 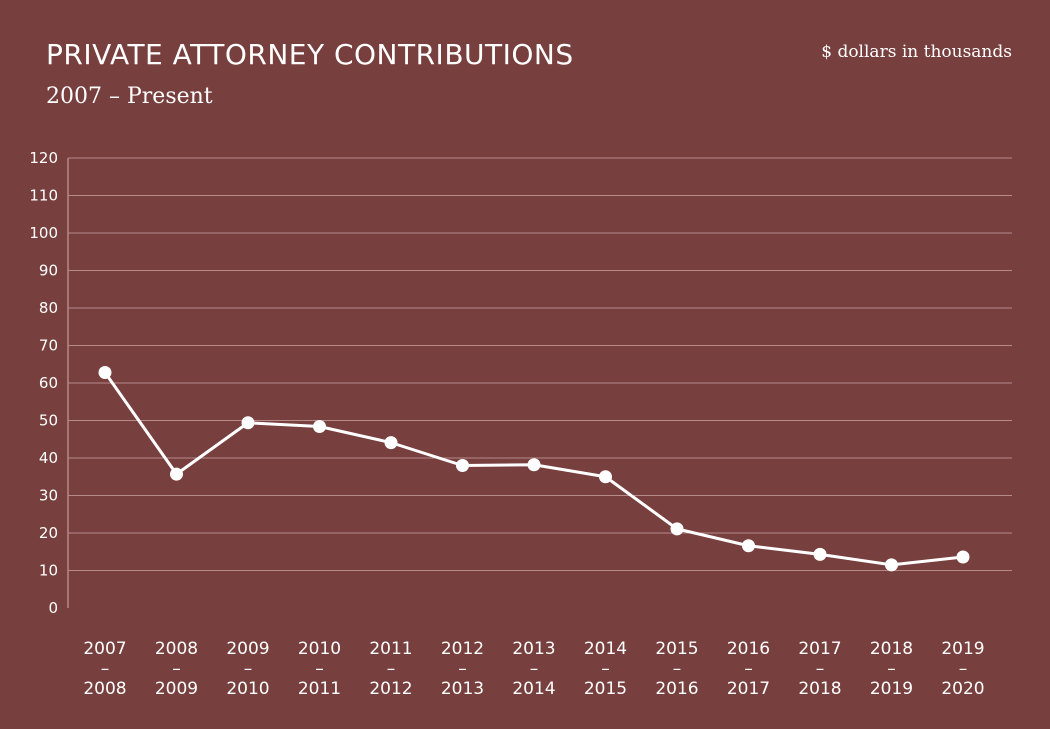 I want to click on chart-subtitle: 2007 – Present, so click(x=129, y=96).